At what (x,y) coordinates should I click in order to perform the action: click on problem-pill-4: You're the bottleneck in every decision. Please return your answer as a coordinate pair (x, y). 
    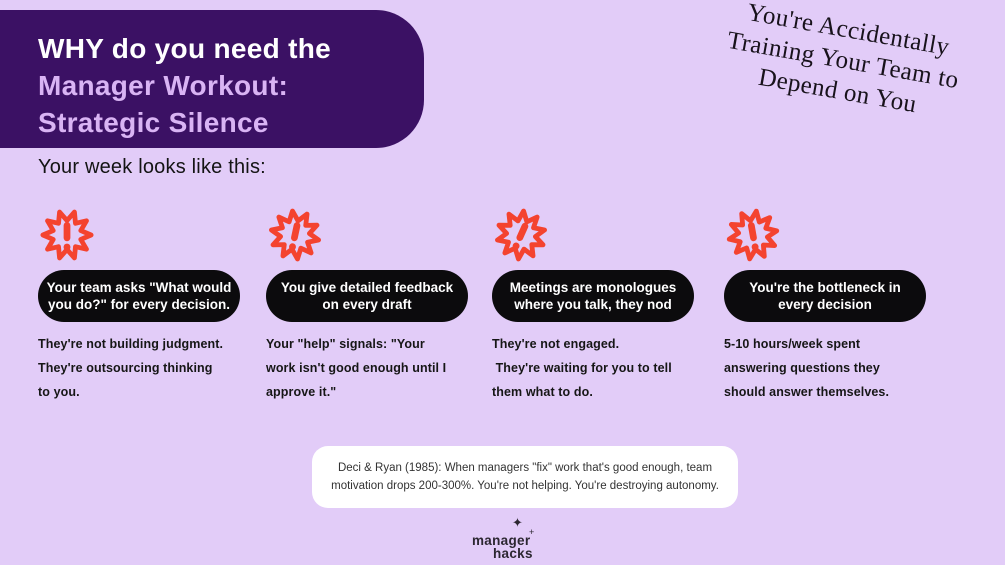
    Looking at the image, I should click on (825, 296).